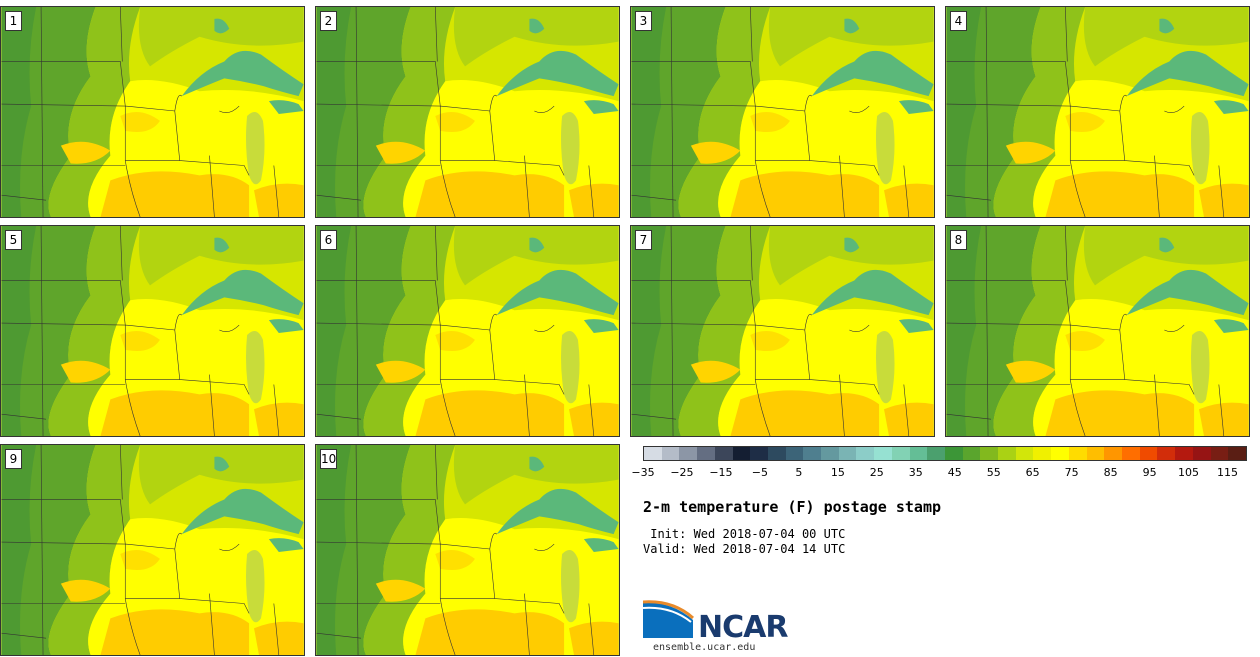 Image resolution: width=1260 pixels, height=657 pixels. Describe the element at coordinates (721, 472) in the screenshot. I see `colorbar-tick-label: −15` at that location.